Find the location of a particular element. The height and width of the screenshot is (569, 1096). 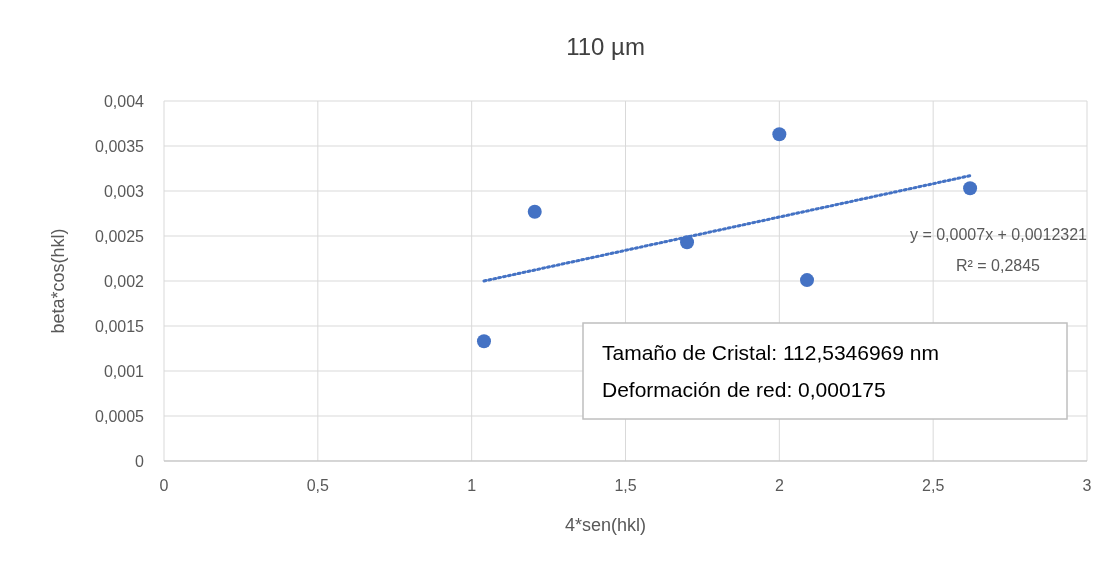

x-tick-label: 2 is located at coordinates (779, 485).